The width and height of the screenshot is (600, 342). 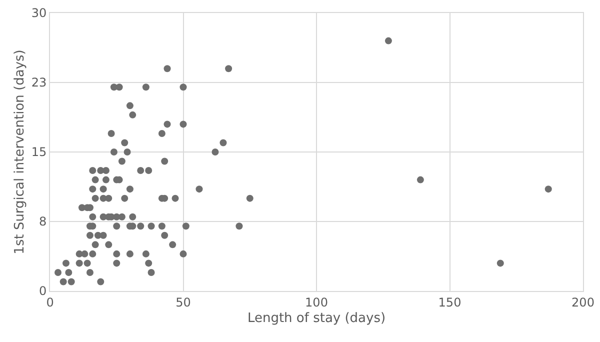 What do you see at coordinates (316, 302) in the screenshot?
I see `x-tick-label: 100` at bounding box center [316, 302].